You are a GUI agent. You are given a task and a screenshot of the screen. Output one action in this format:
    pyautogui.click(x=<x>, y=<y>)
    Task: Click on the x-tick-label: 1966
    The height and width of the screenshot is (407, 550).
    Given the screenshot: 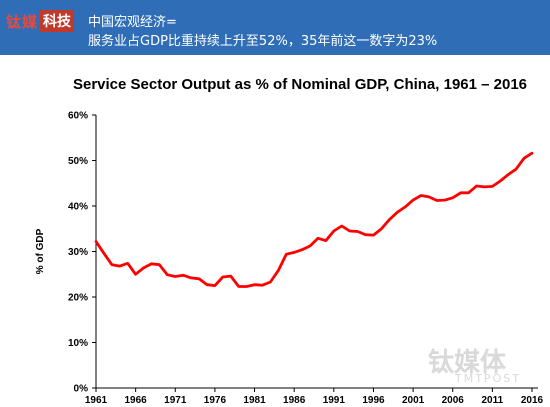 What is the action you would take?
    pyautogui.click(x=136, y=400)
    